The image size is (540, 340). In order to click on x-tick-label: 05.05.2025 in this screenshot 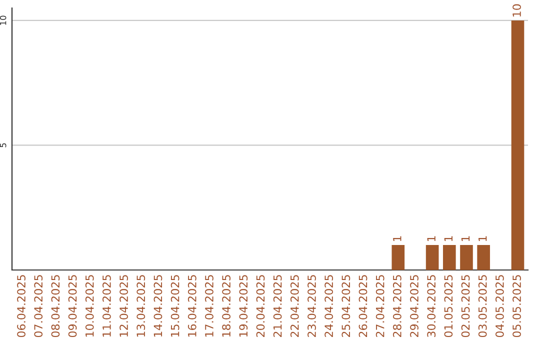, I will do `click(516, 306)`.